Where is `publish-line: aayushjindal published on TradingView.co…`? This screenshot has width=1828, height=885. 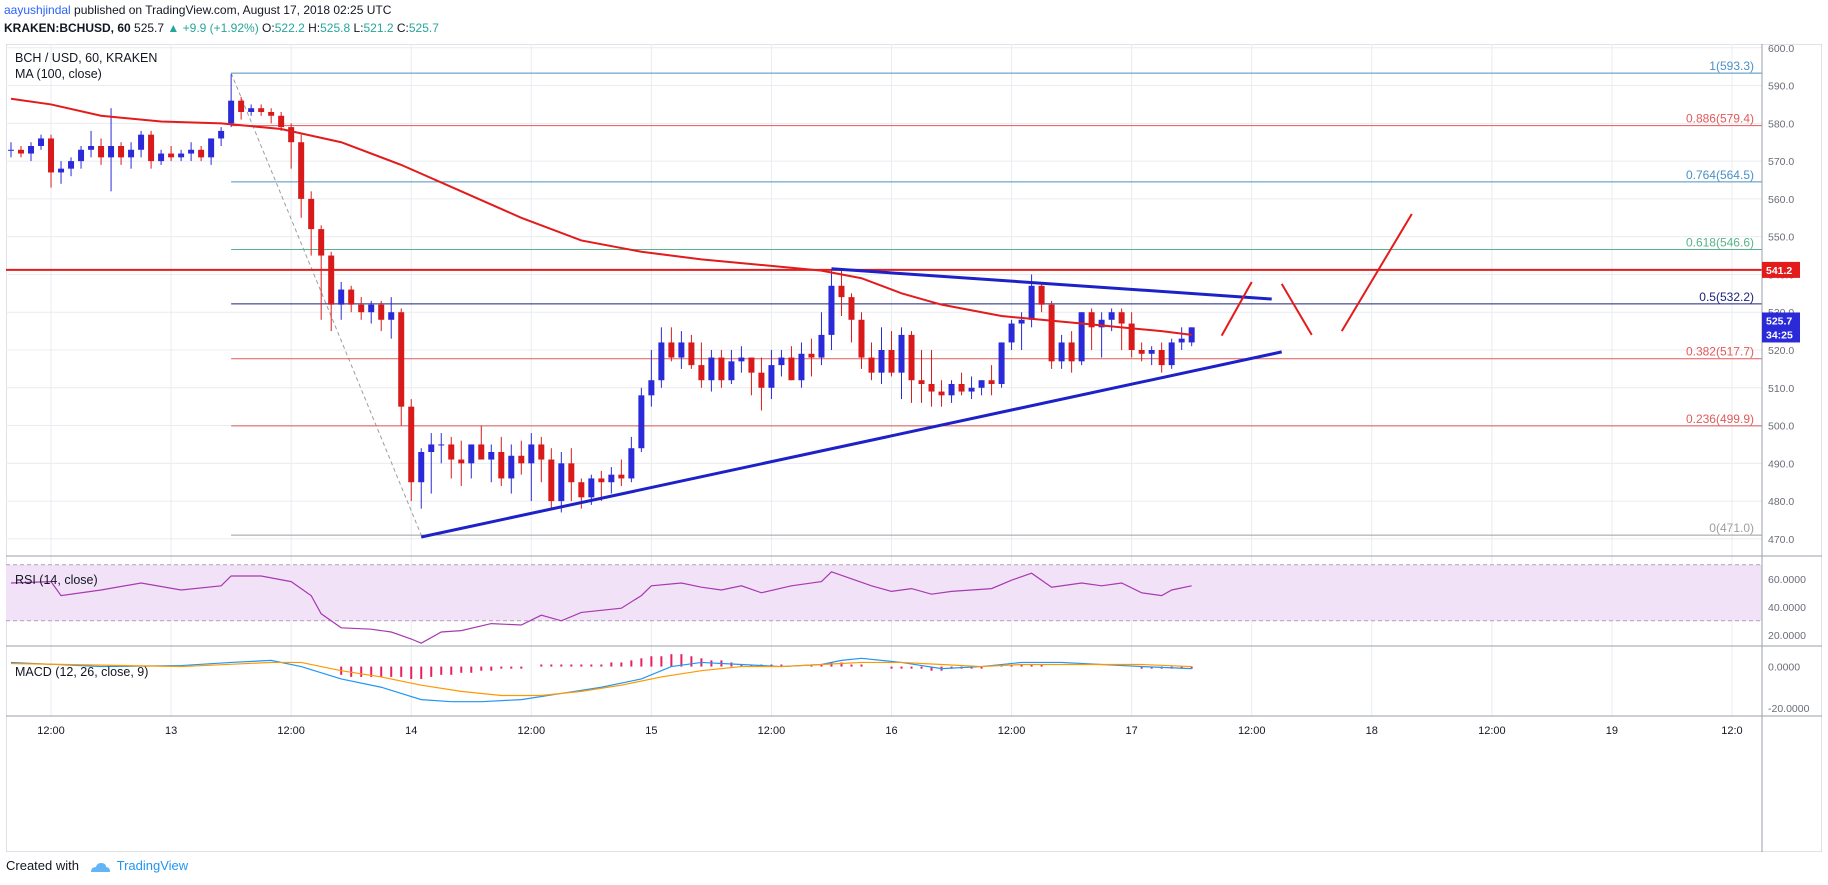
publish-line: aayushjindal published on TradingView.co… is located at coordinates (197, 10).